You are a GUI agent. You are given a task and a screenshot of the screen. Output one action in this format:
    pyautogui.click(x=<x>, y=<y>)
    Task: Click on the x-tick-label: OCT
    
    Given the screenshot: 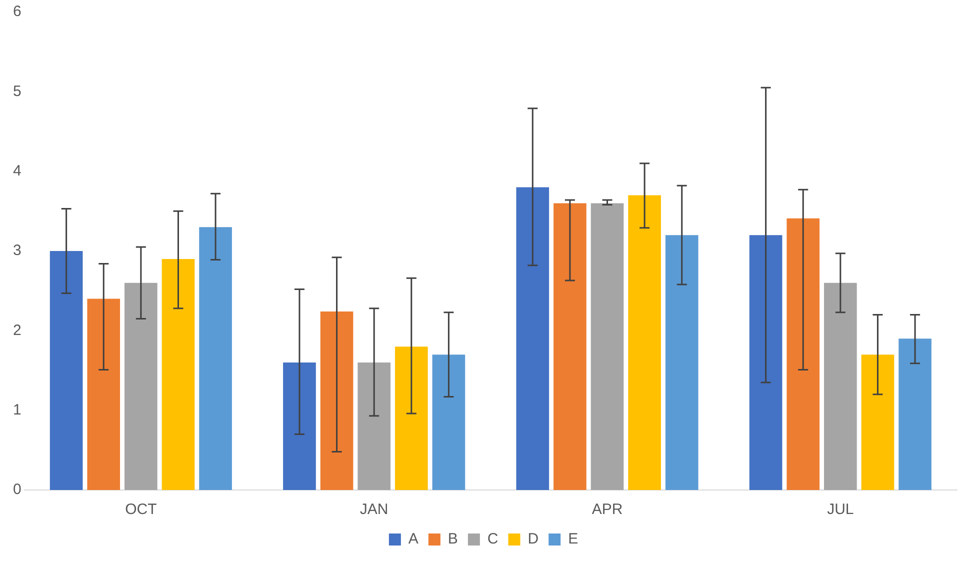 What is the action you would take?
    pyautogui.click(x=141, y=509)
    